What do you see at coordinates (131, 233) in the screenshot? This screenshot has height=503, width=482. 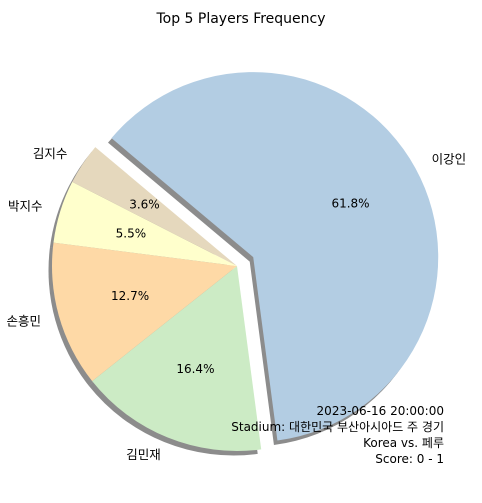 I see `slice-percent-label-3: 5.5%` at bounding box center [131, 233].